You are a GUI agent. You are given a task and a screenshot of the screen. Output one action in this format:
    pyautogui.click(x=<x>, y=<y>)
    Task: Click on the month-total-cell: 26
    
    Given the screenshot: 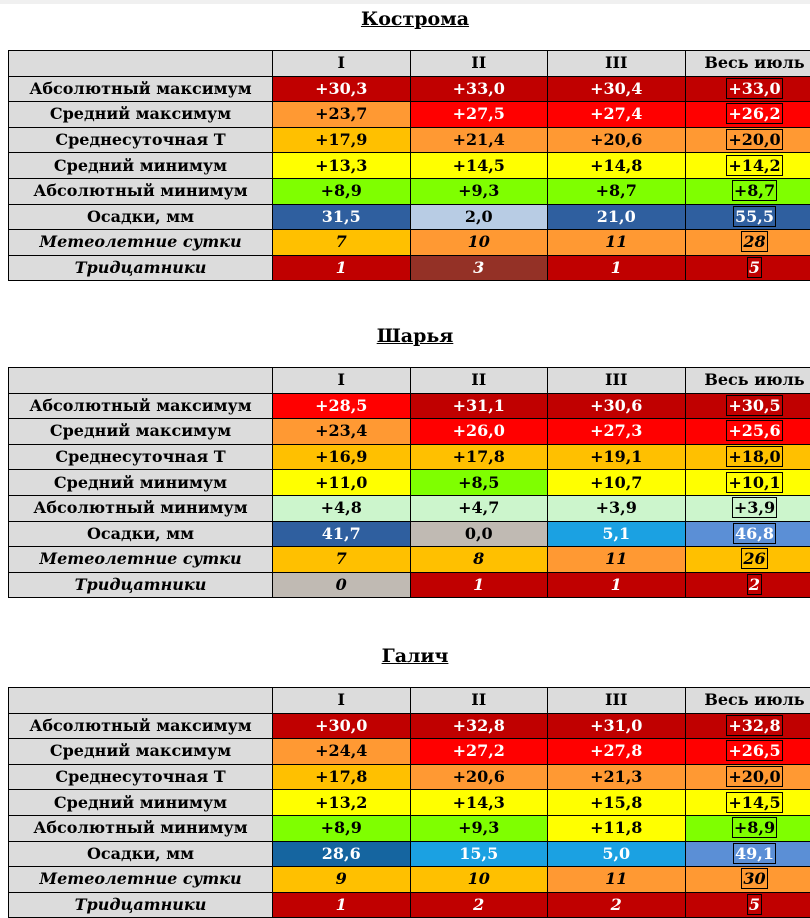 What is the action you would take?
    pyautogui.click(x=747, y=560)
    